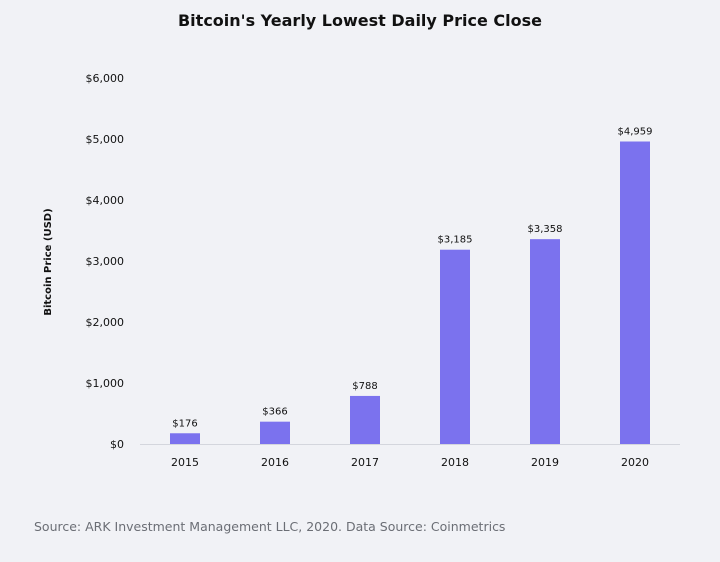 The height and width of the screenshot is (562, 720). Describe the element at coordinates (105, 78) in the screenshot. I see `y-tick-label: $6,000` at that location.